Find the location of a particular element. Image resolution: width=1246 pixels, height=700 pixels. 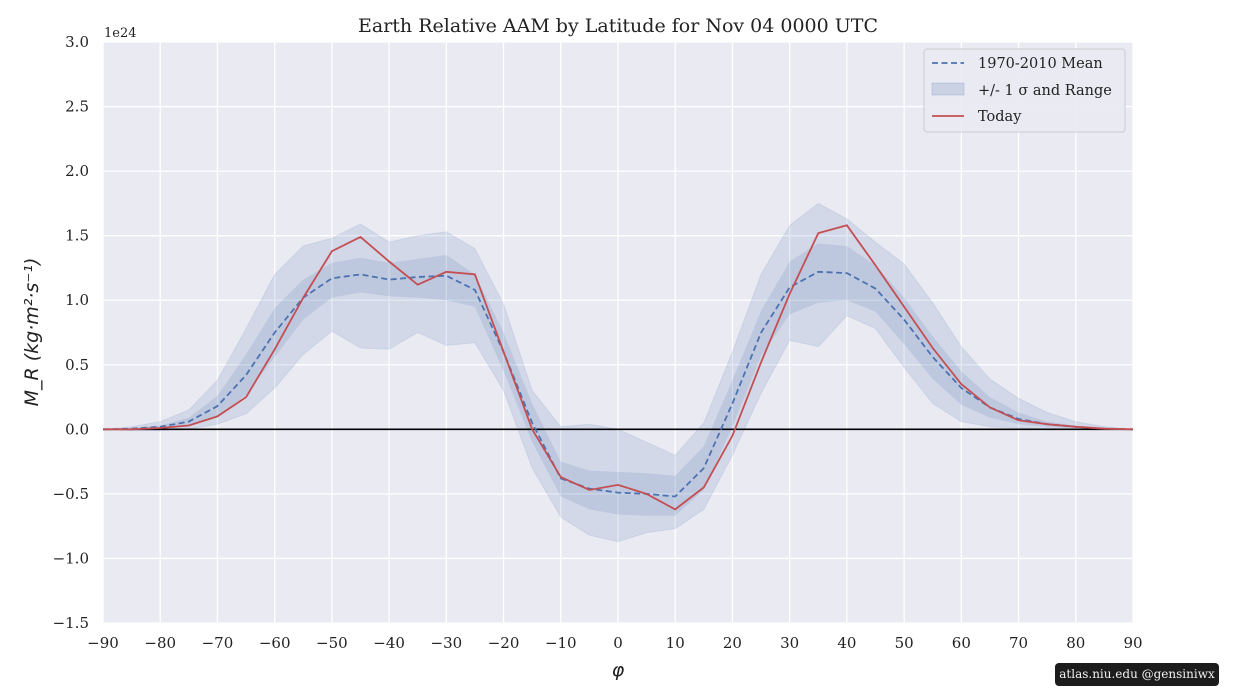

y-tick-label: 1.0 is located at coordinates (77, 300).